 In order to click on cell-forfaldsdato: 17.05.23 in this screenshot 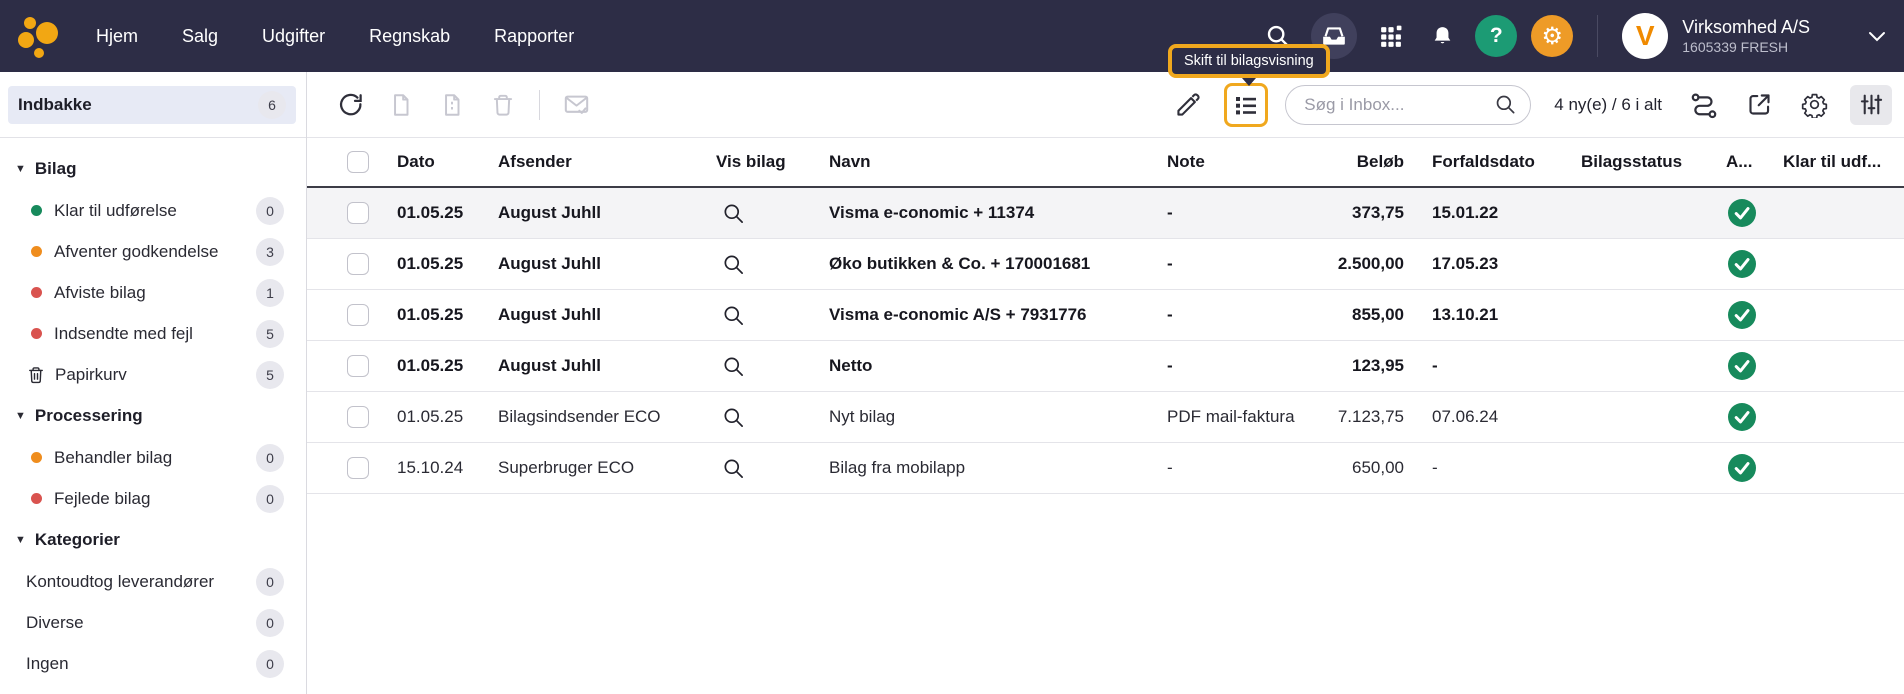, I will do `click(1465, 263)`.